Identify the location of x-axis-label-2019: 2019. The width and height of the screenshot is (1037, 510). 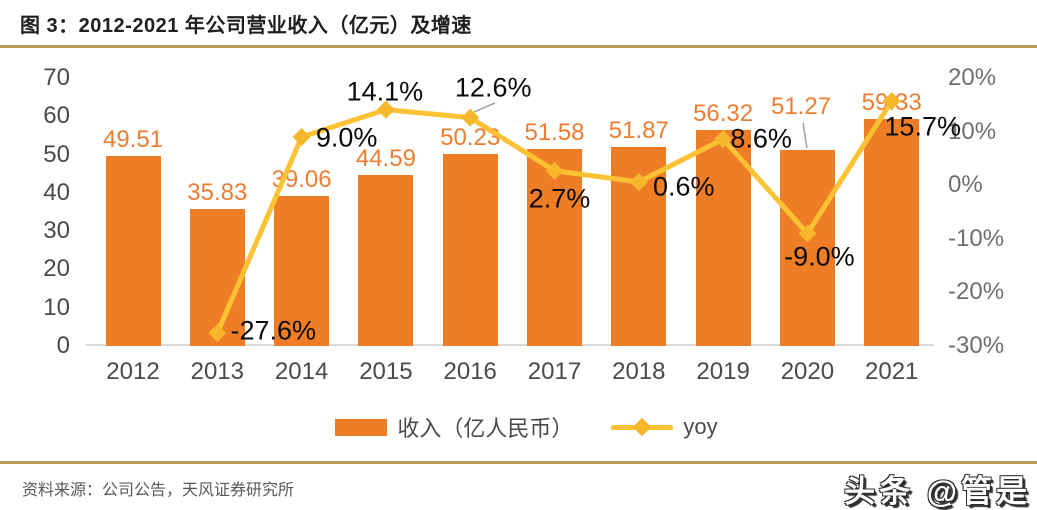
(723, 371).